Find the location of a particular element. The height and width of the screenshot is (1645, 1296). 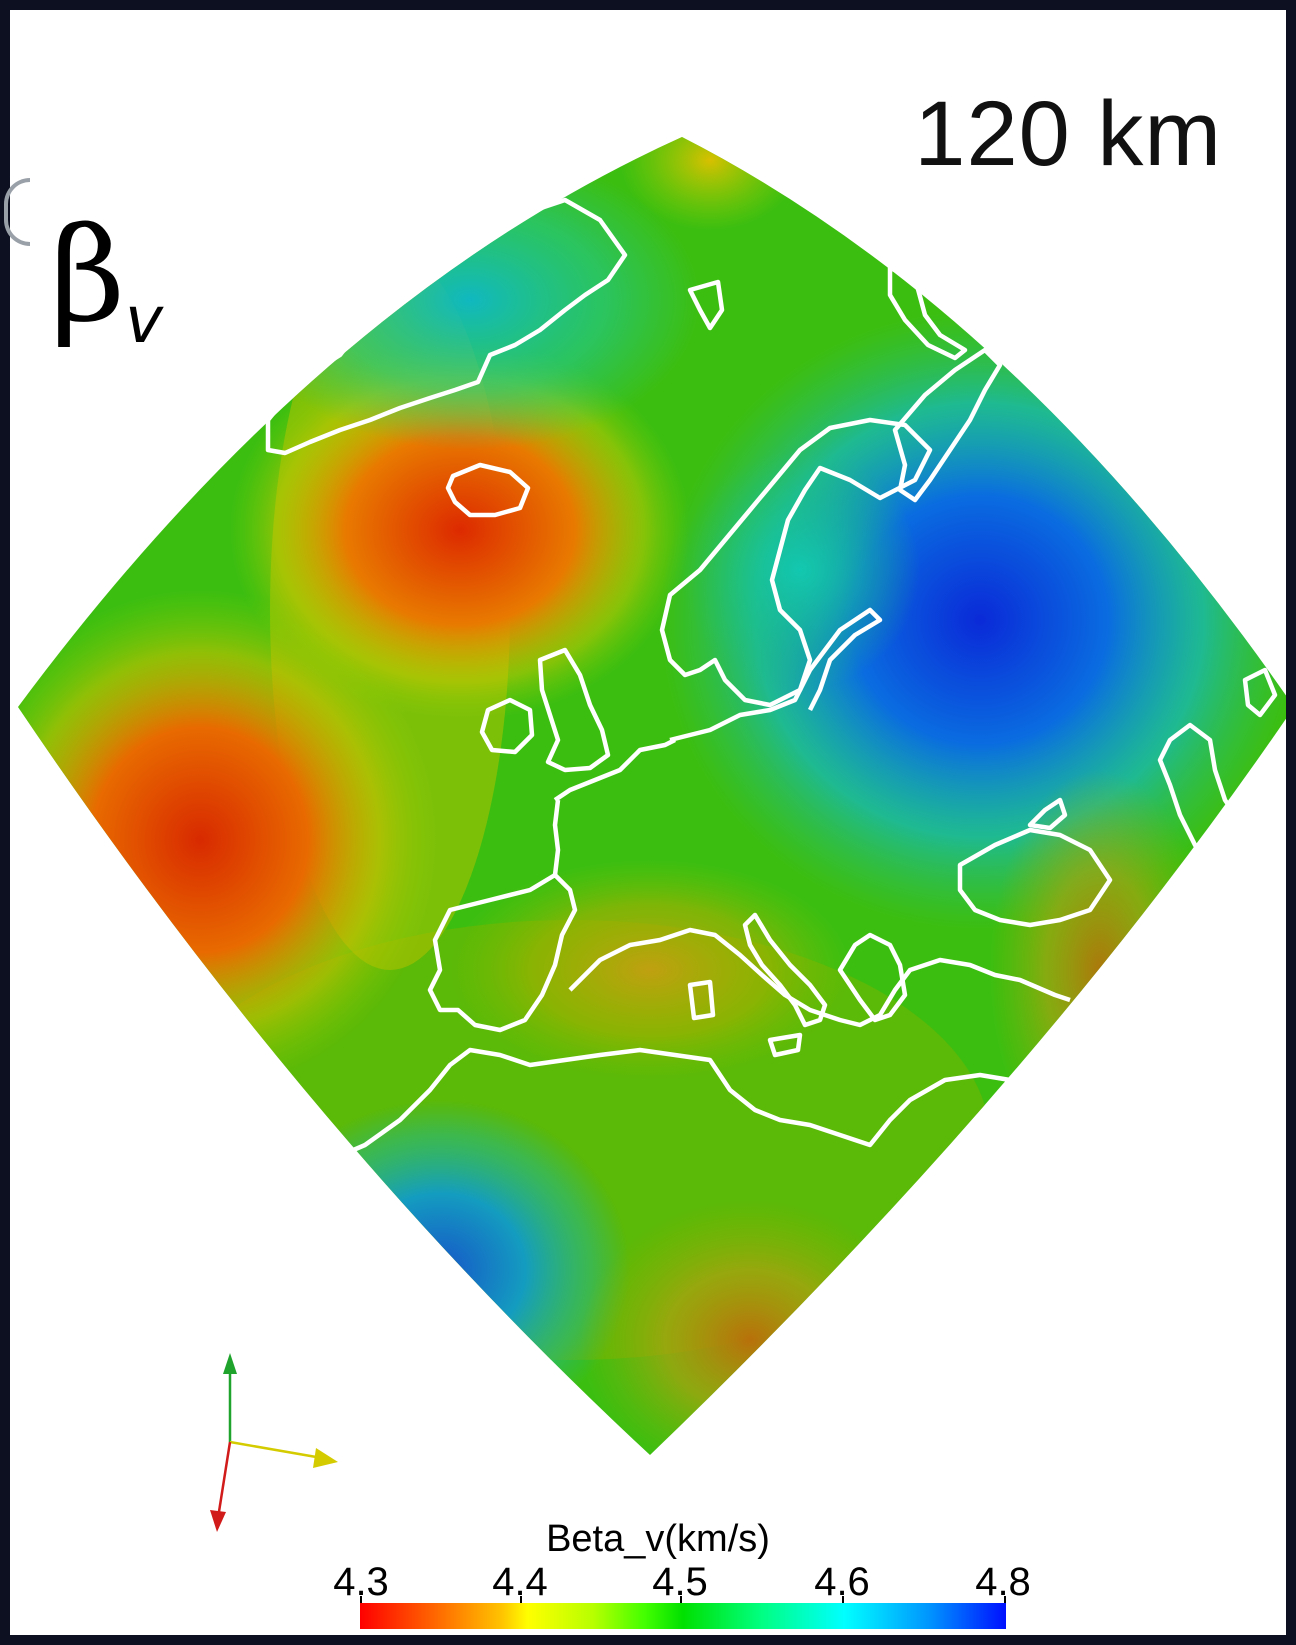

scandinavia-outline is located at coordinates (796, 562).